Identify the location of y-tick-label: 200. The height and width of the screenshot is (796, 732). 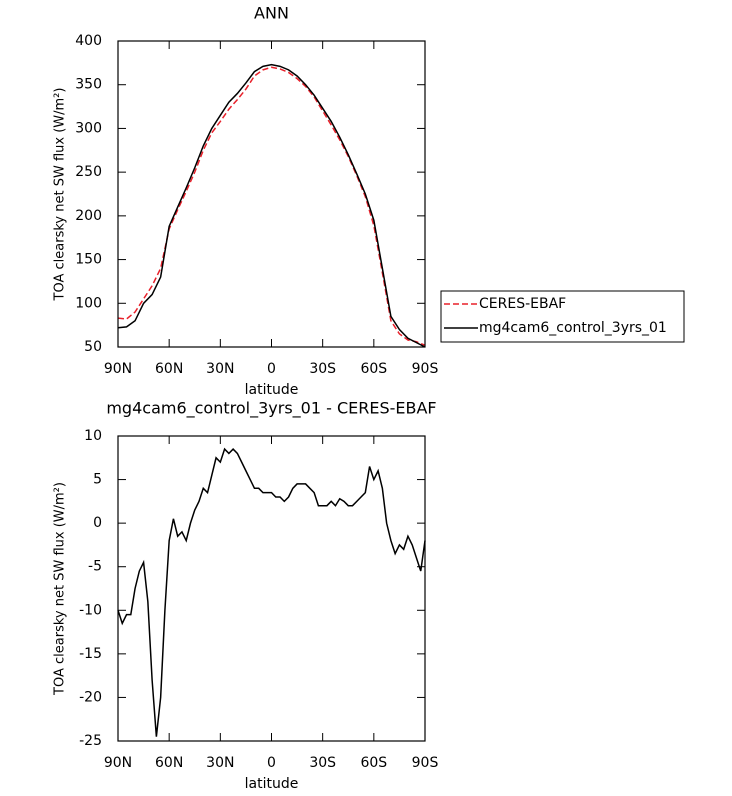
(88, 216).